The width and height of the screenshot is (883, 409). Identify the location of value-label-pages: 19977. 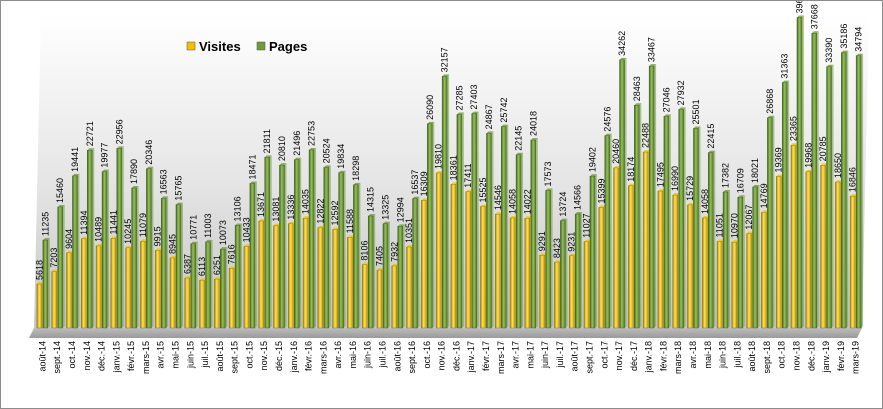
(105, 155).